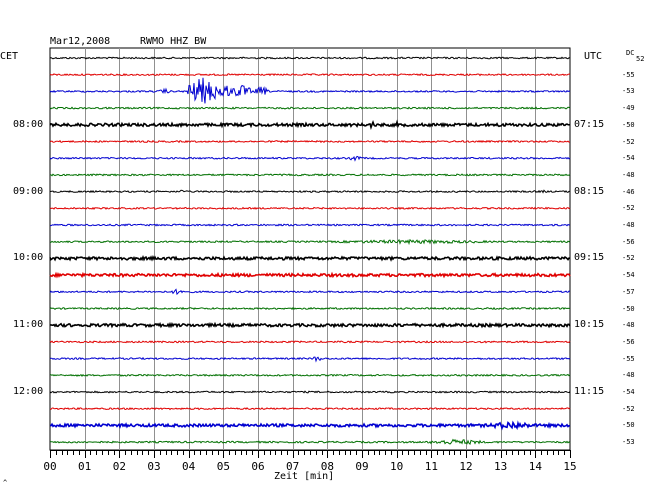 The image size is (650, 494). What do you see at coordinates (119, 466) in the screenshot?
I see `x-tick-label: 02` at bounding box center [119, 466].